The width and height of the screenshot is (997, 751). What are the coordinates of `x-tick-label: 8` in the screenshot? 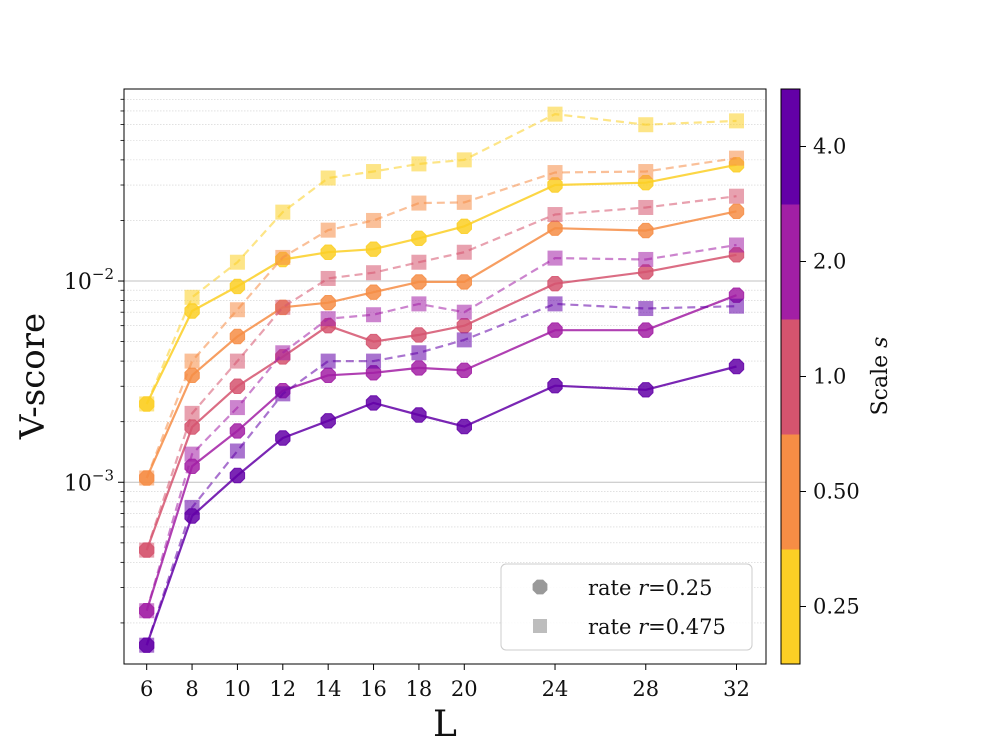 It's located at (191, 689).